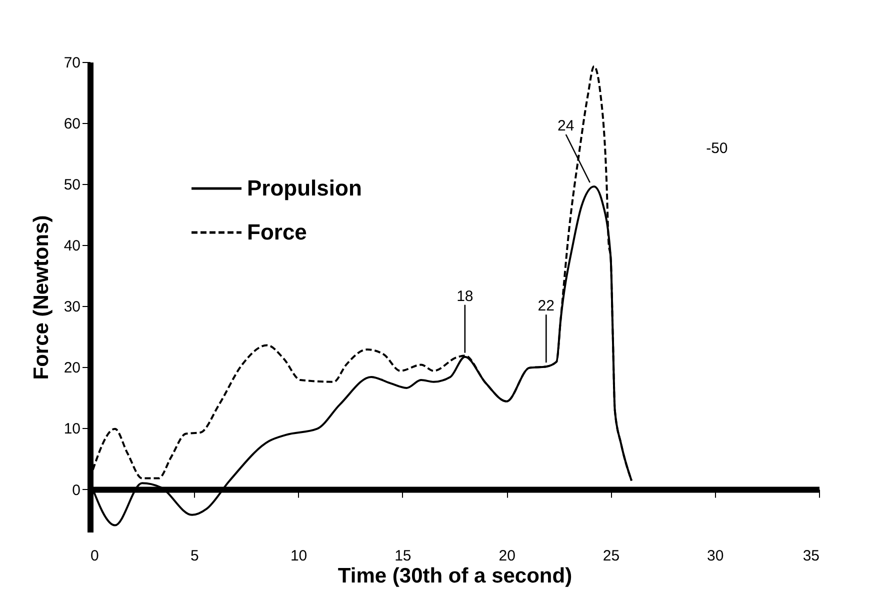 The image size is (877, 609). What do you see at coordinates (72, 185) in the screenshot?
I see `y-tick-label: 50` at bounding box center [72, 185].